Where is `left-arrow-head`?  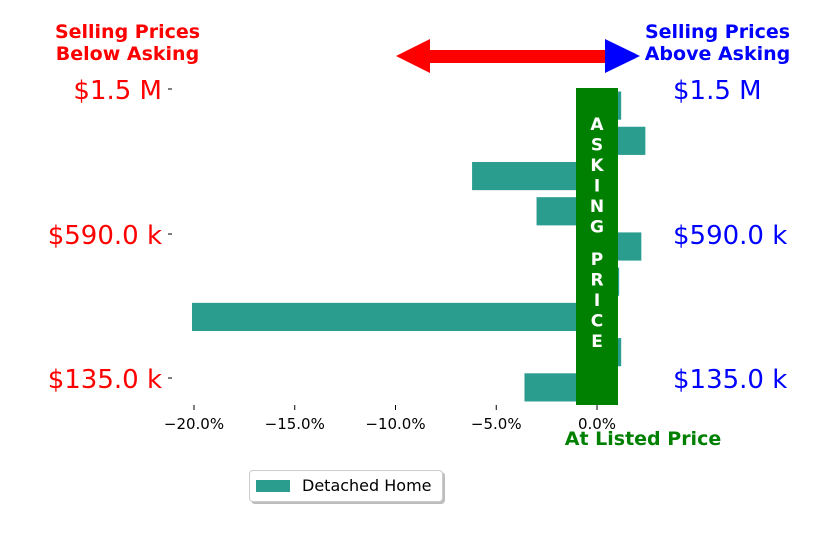
left-arrow-head is located at coordinates (413, 56).